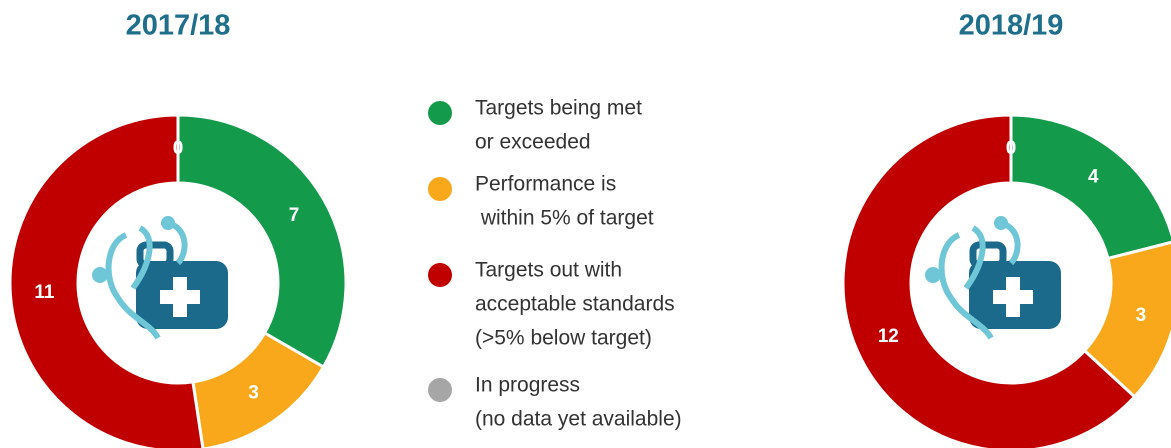 The image size is (1171, 448). I want to click on value-label: 12, so click(888, 336).